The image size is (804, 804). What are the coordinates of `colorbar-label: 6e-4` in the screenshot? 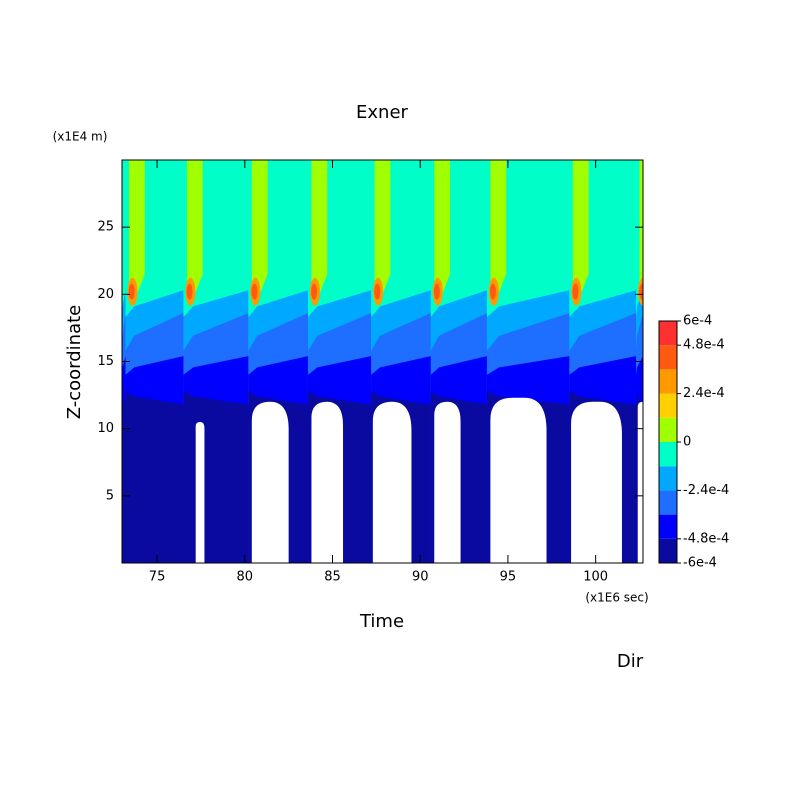 It's located at (697, 321).